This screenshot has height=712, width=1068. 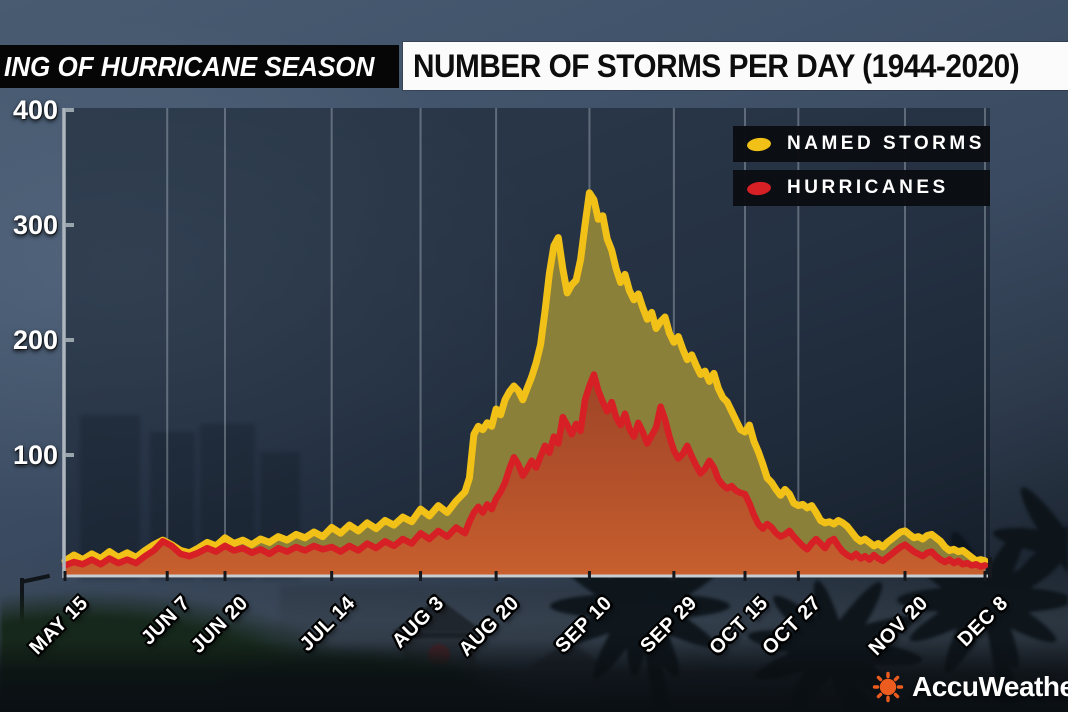 What do you see at coordinates (759, 188) in the screenshot?
I see `hurricanes-marker-icon` at bounding box center [759, 188].